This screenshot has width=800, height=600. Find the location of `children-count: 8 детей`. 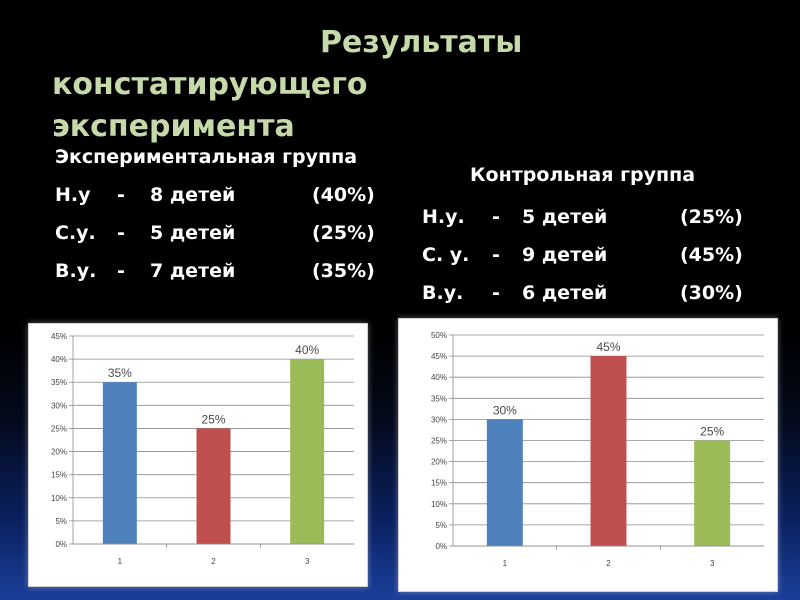

children-count: 8 детей is located at coordinates (193, 195).